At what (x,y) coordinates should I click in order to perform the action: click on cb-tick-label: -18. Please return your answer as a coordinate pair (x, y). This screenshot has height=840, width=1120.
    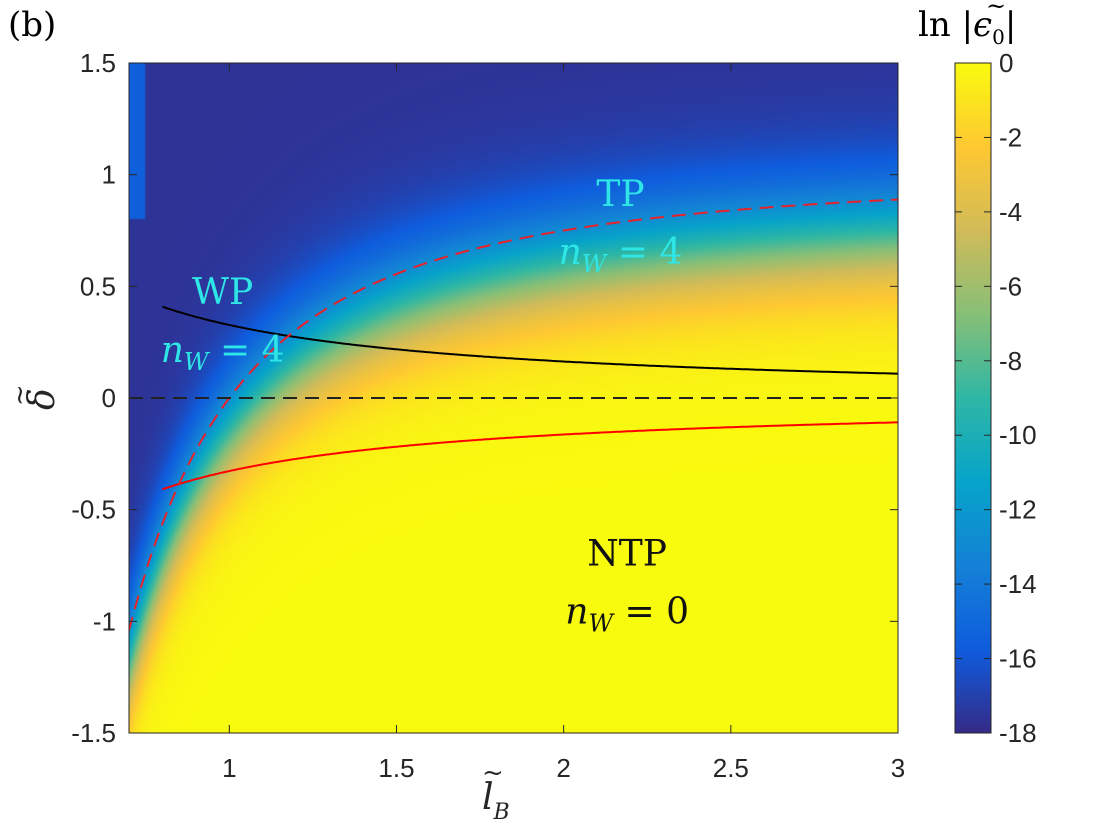
    Looking at the image, I should click on (1018, 733).